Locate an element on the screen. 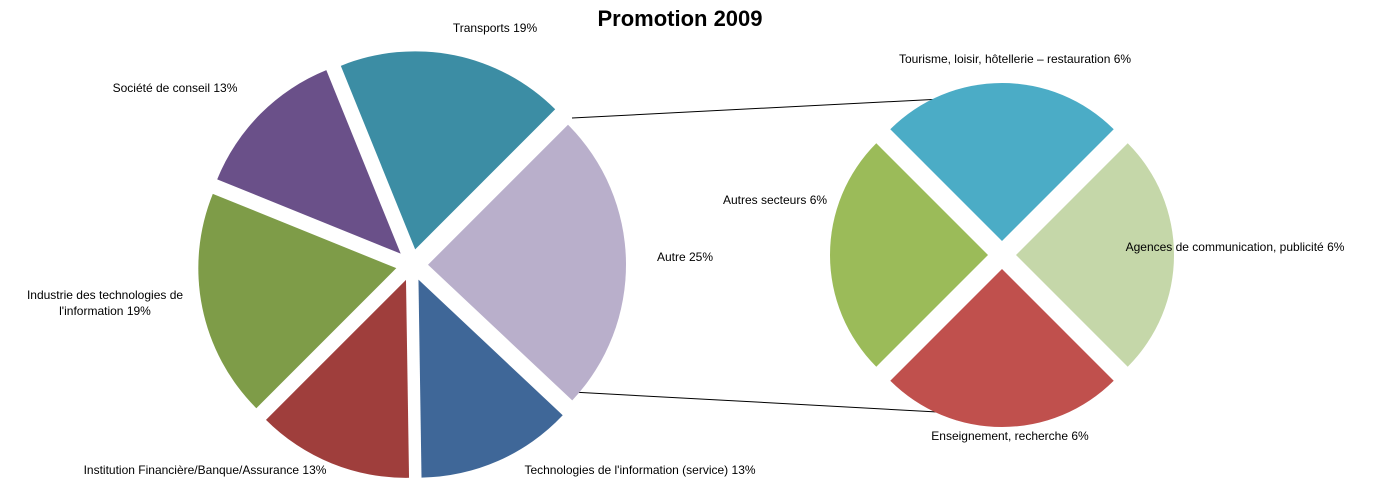 This screenshot has height=503, width=1375. slice-label: Autre 25% is located at coordinates (685, 257).